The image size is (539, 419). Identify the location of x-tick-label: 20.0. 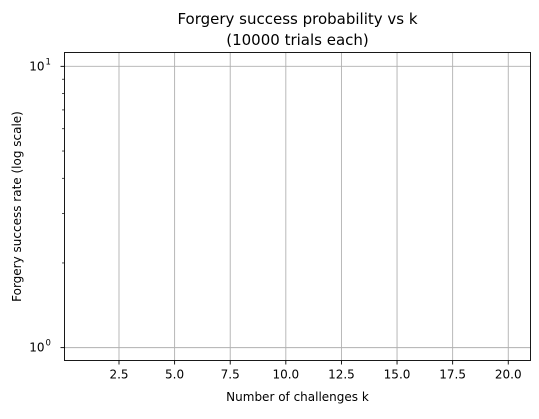
(508, 375).